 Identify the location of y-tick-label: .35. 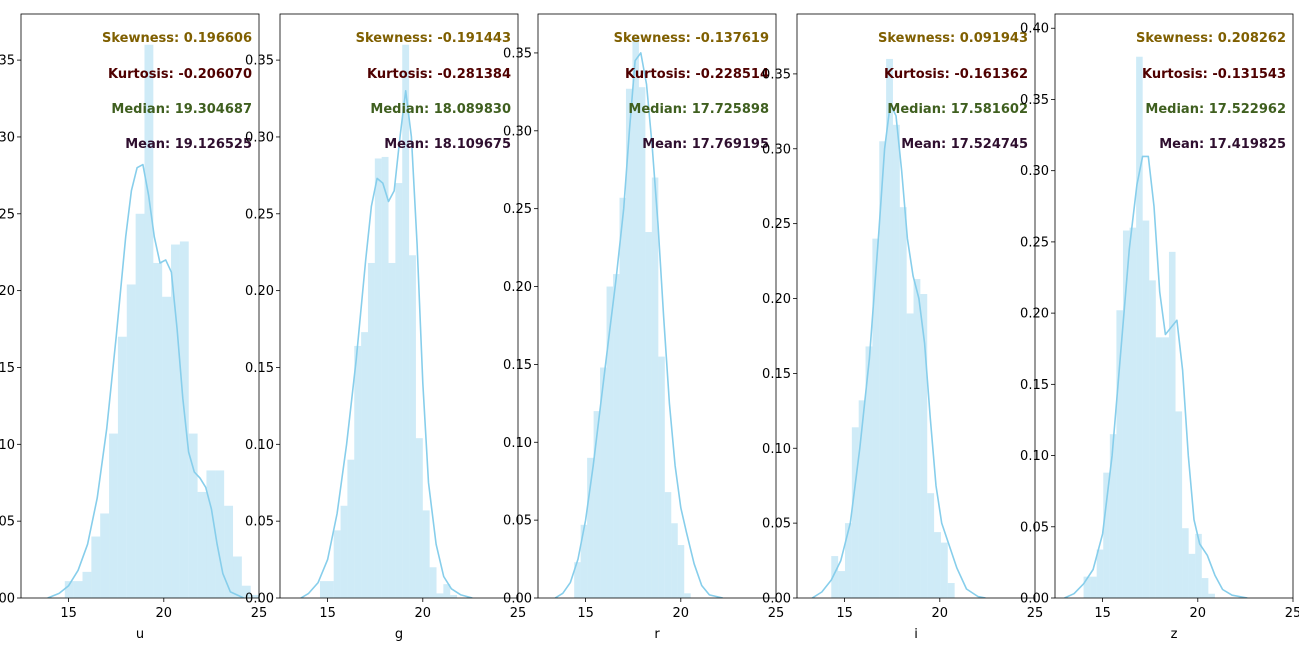
(7, 61).